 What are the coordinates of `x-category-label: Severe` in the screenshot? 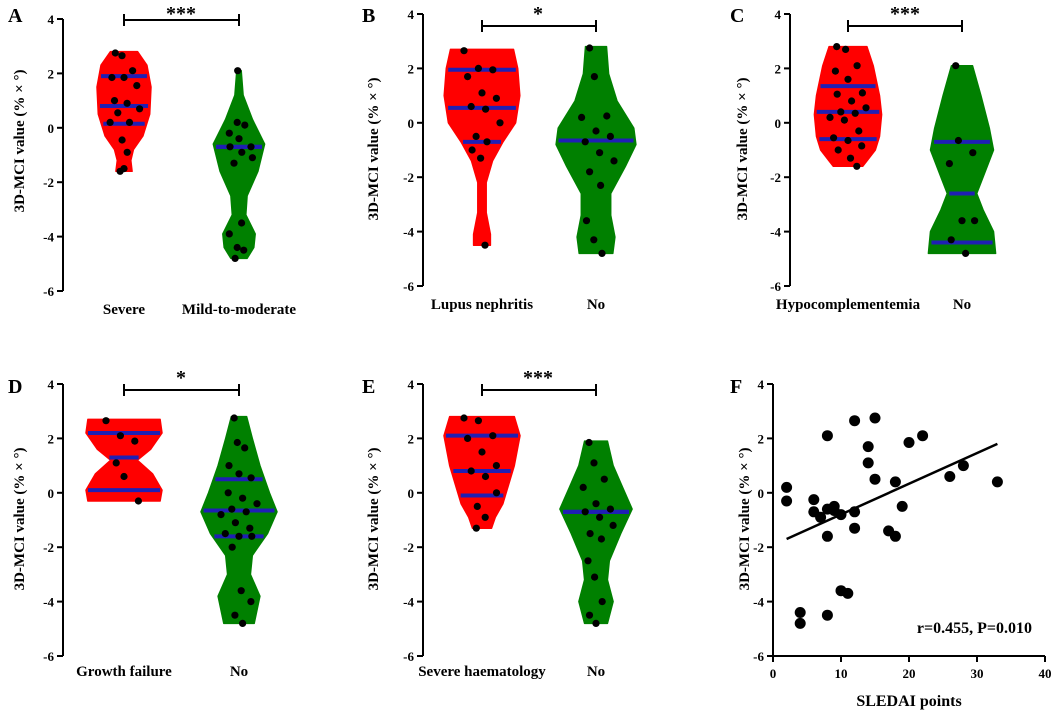 It's located at (124, 310).